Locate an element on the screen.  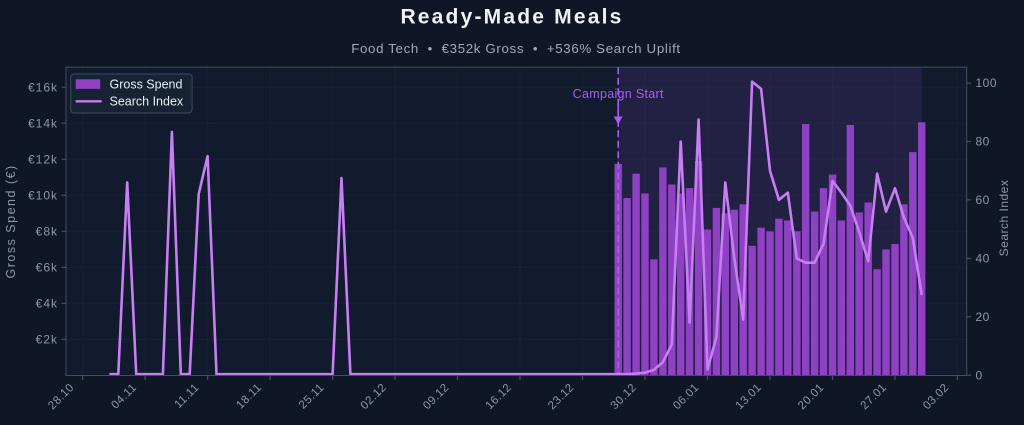
svg-text: €8k is located at coordinates (47, 231).